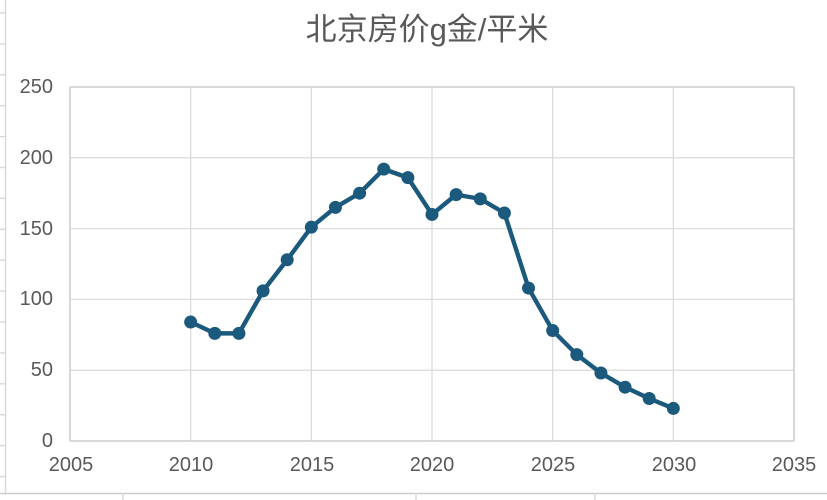 Image resolution: width=827 pixels, height=500 pixels. Describe the element at coordinates (41, 370) in the screenshot. I see `y-axis-tick-label: 50` at that location.